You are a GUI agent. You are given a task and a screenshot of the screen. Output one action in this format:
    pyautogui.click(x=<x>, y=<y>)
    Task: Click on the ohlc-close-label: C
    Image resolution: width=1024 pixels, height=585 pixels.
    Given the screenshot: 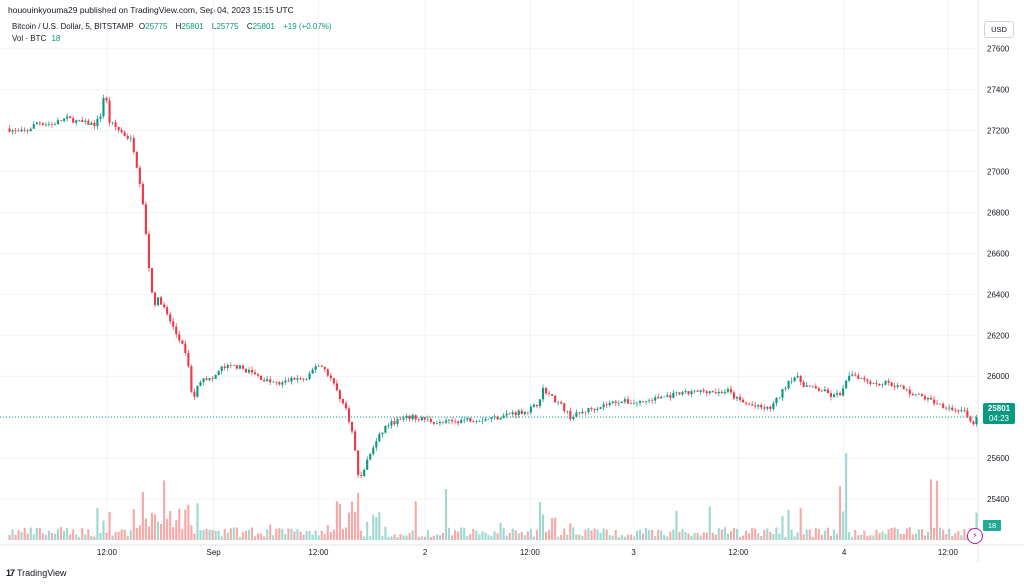 What is the action you would take?
    pyautogui.click(x=249, y=26)
    